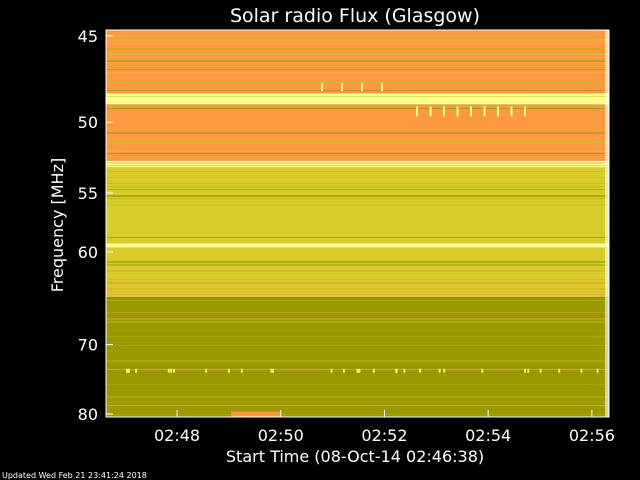  Describe the element at coordinates (57, 225) in the screenshot. I see `y-axis-label: Frequency [MHz]` at that location.